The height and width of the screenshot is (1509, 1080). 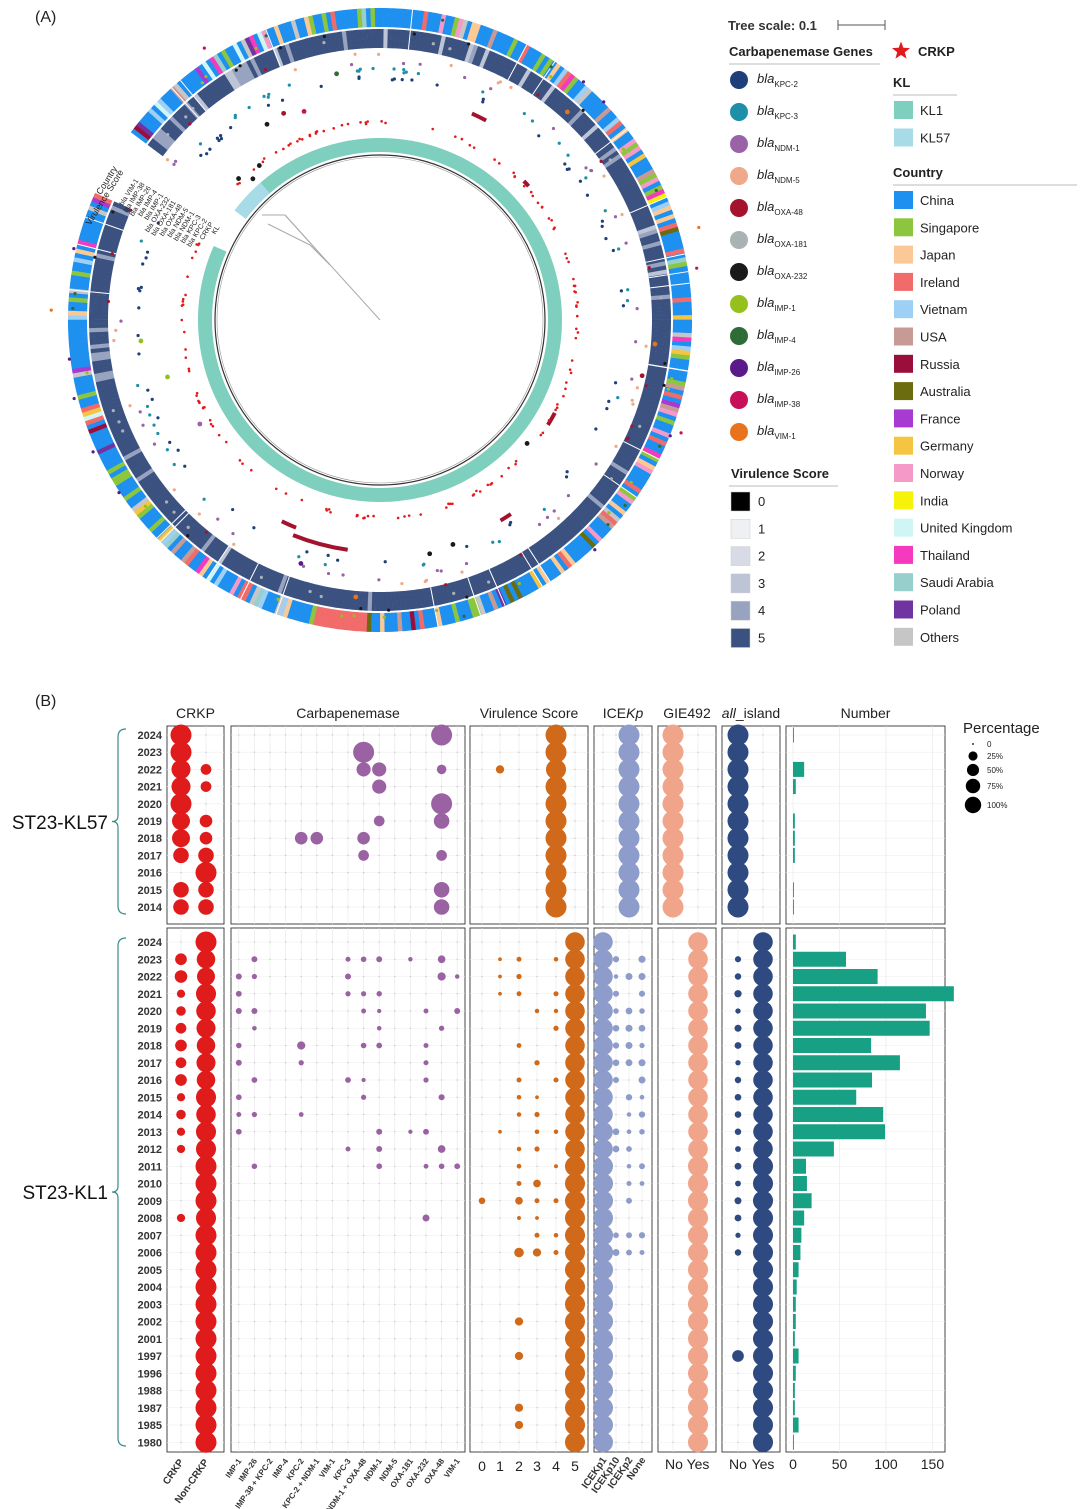 What do you see at coordinates (320, 542) in the screenshot?
I see `oxa48-cluster` at bounding box center [320, 542].